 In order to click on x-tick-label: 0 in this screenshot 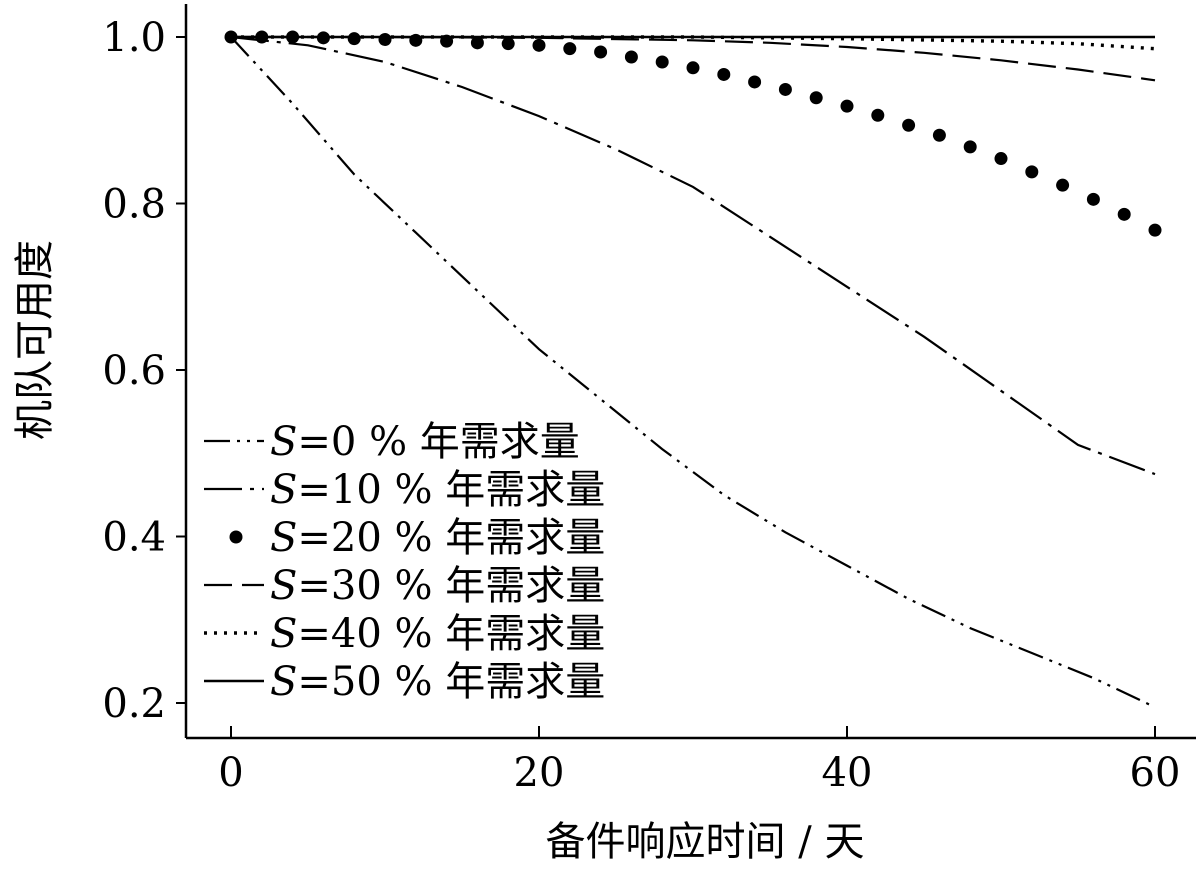, I will do `click(230, 773)`.